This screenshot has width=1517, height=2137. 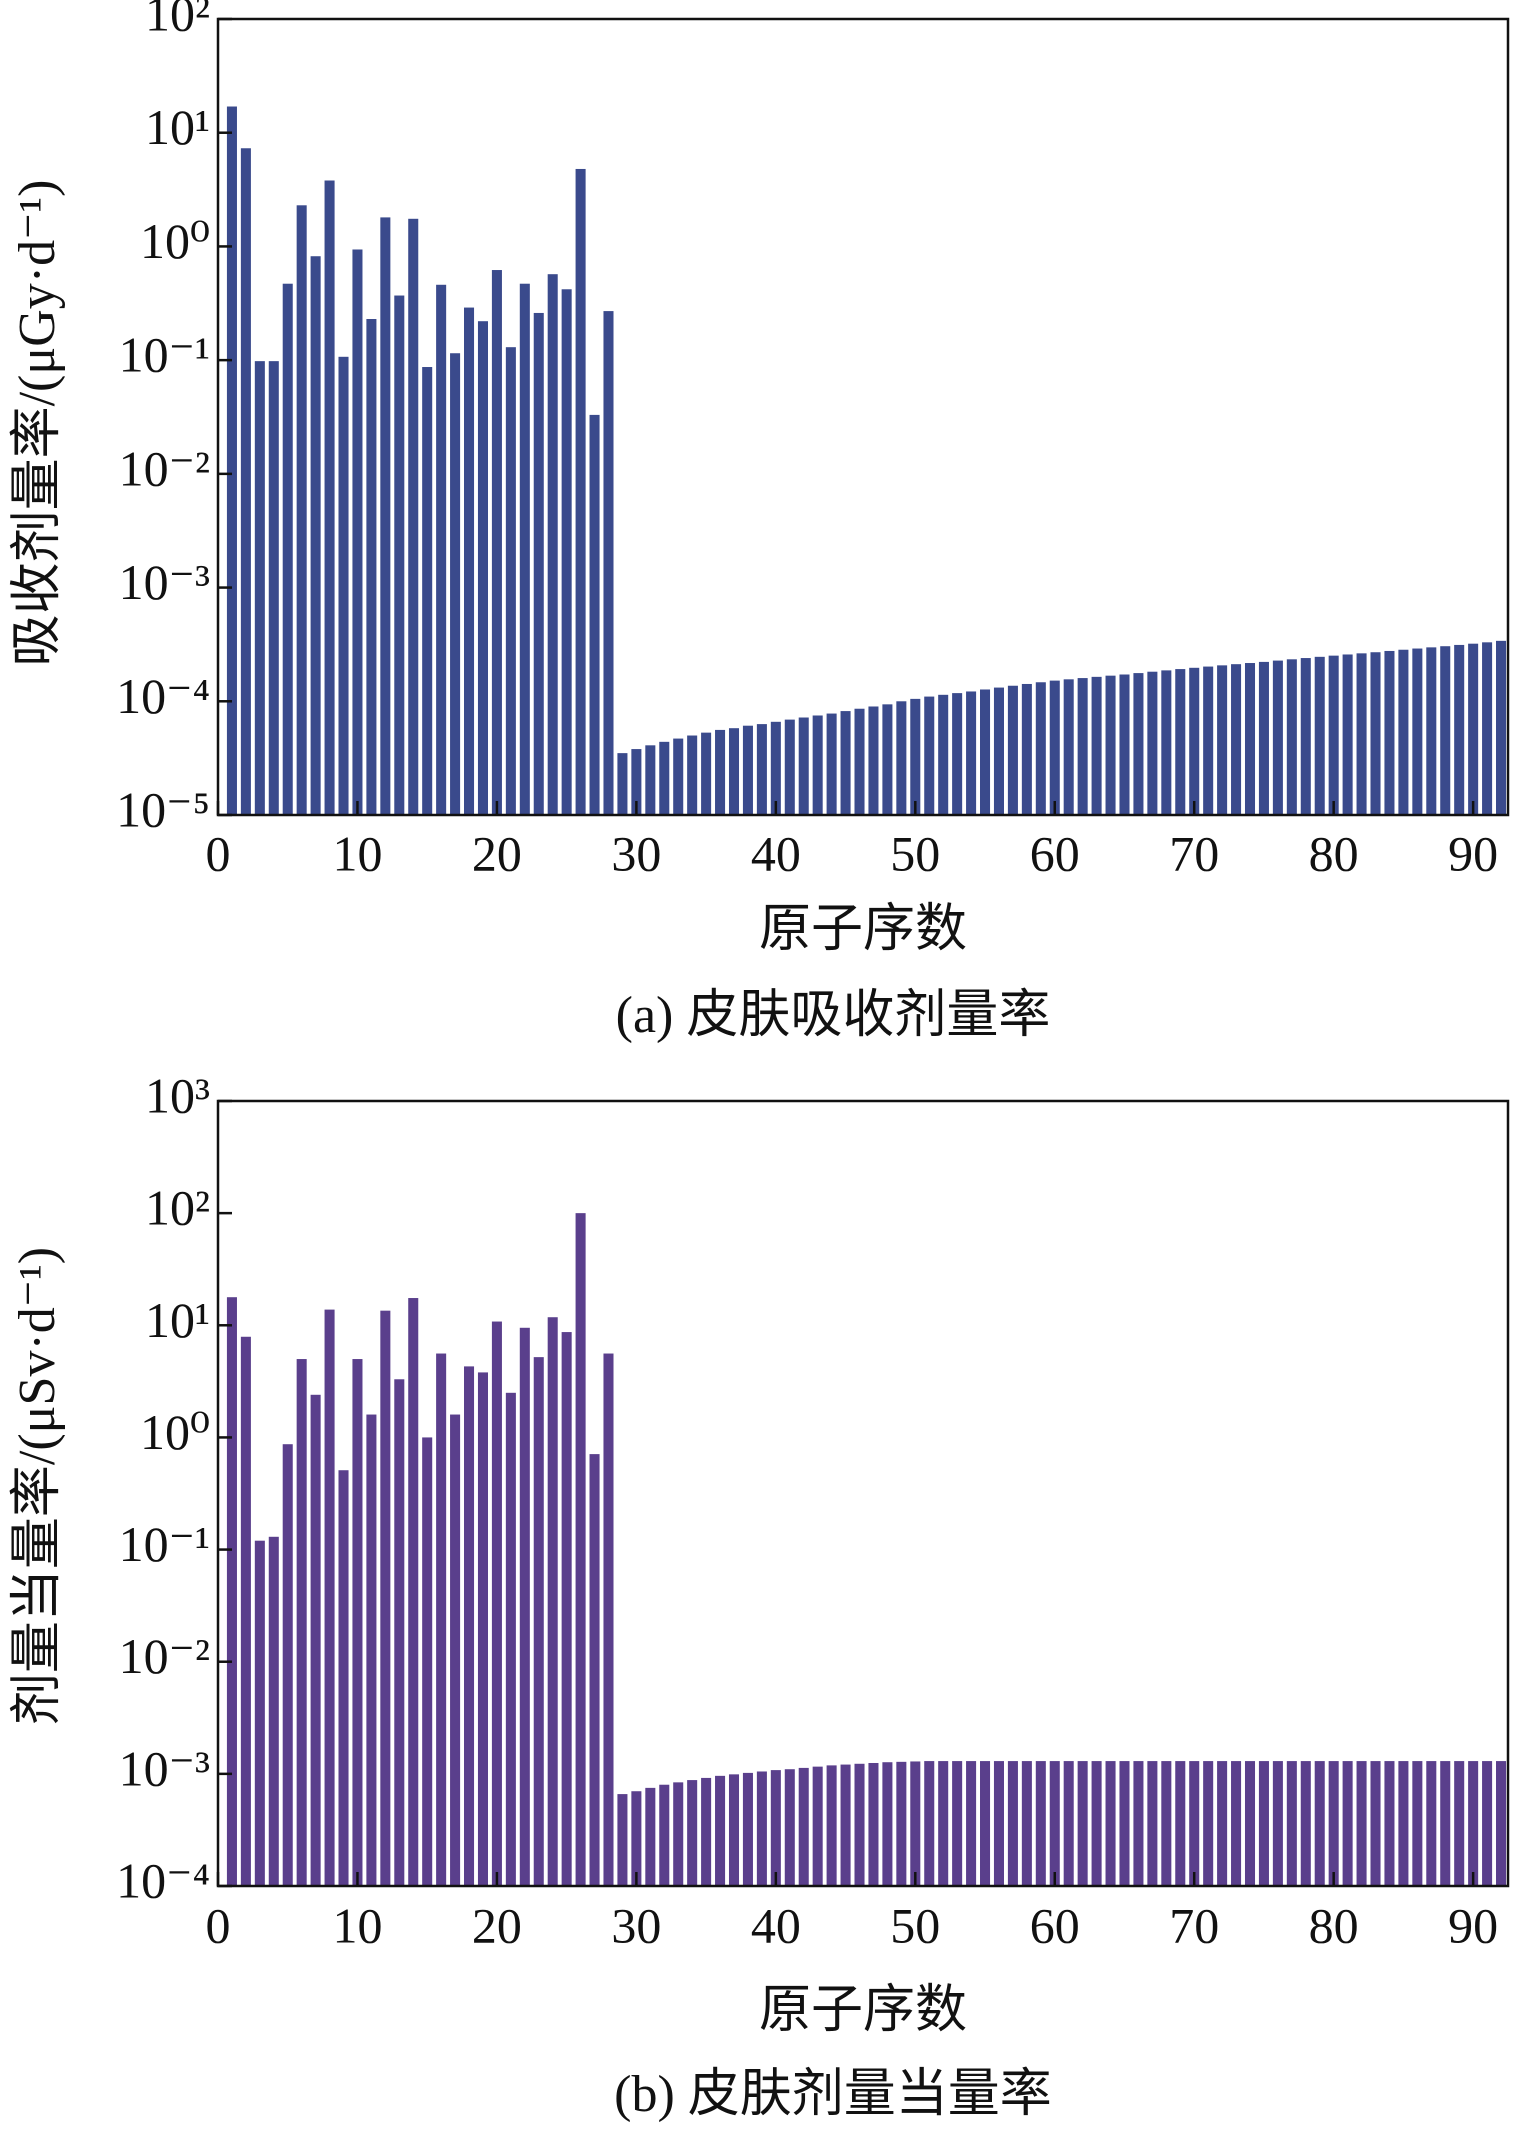 I want to click on x-tick-label: 80, so click(x=1334, y=1925).